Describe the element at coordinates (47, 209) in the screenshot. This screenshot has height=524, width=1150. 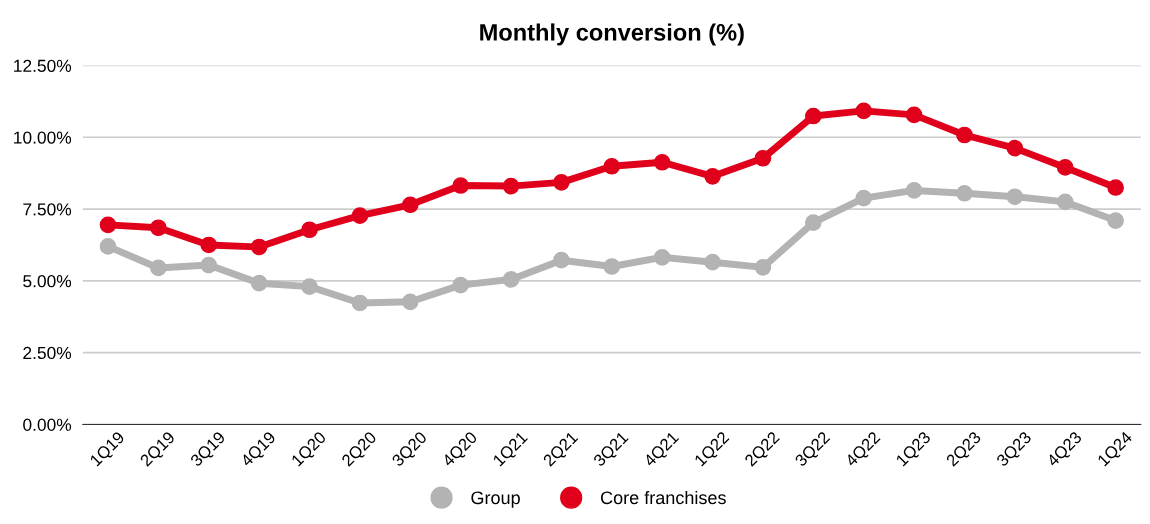
I see `y-tick-label: 7.50%` at that location.